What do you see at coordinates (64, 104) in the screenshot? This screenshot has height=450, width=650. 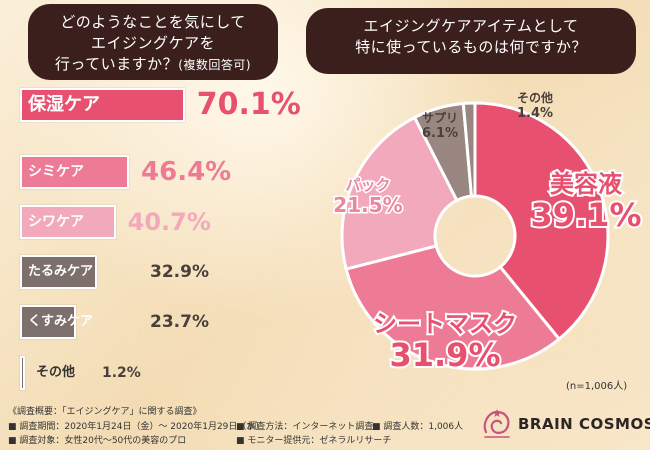 I see `bar-category-label: 保湿ケア` at bounding box center [64, 104].